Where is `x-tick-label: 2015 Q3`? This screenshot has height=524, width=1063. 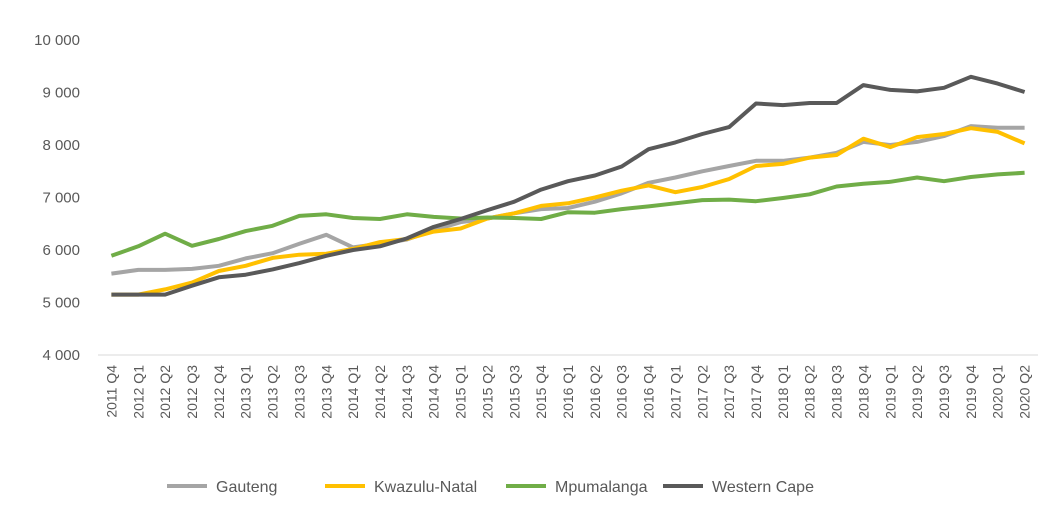 x-tick-label: 2015 Q3 is located at coordinates (514, 392).